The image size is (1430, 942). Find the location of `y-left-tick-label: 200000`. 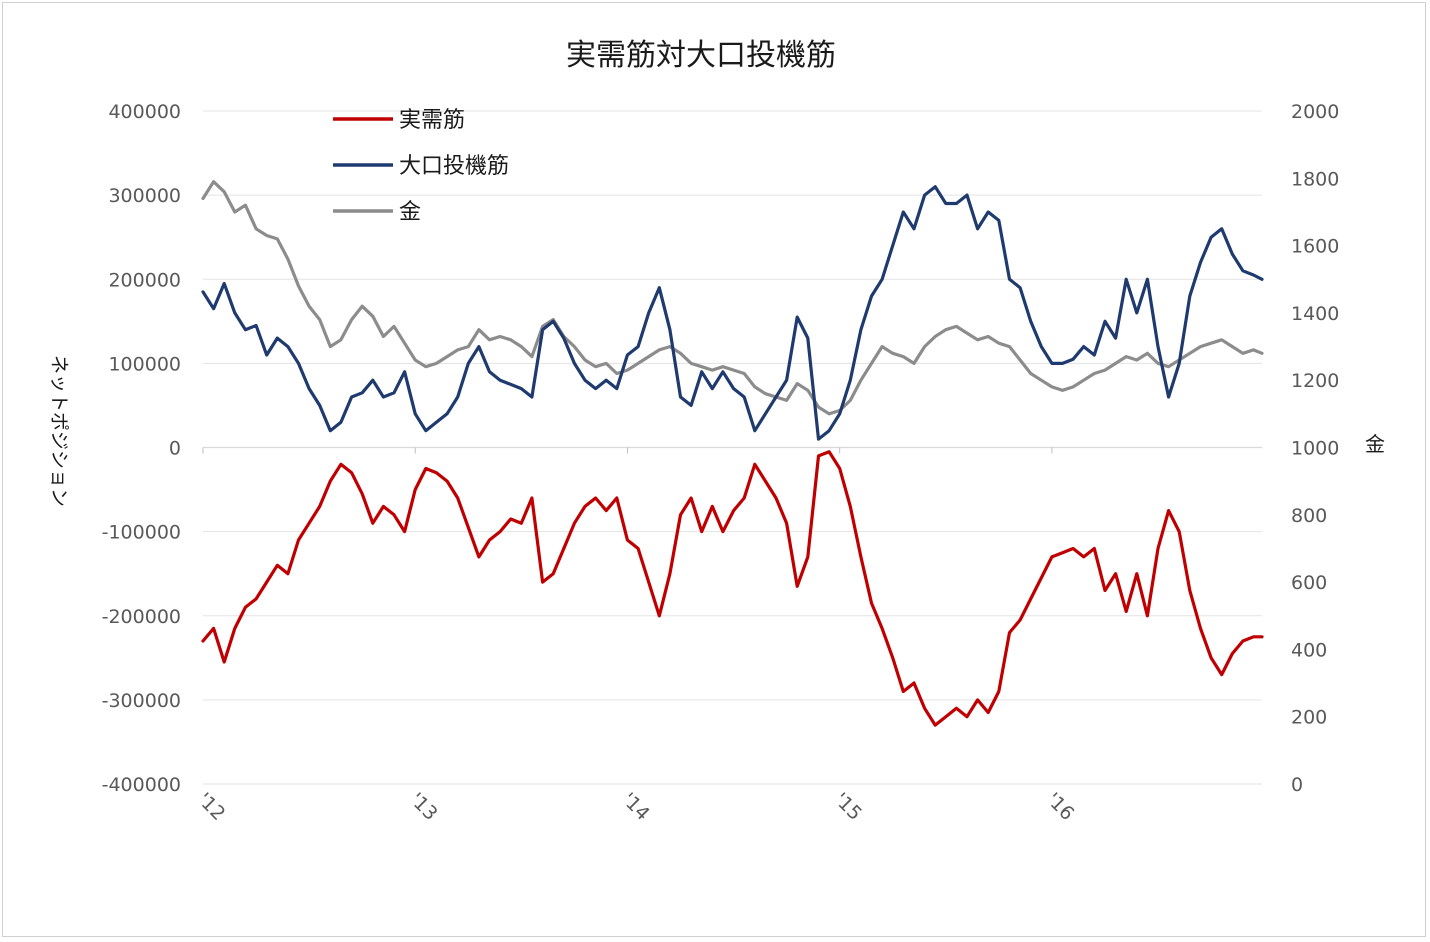

y-left-tick-label: 200000 is located at coordinates (144, 280).